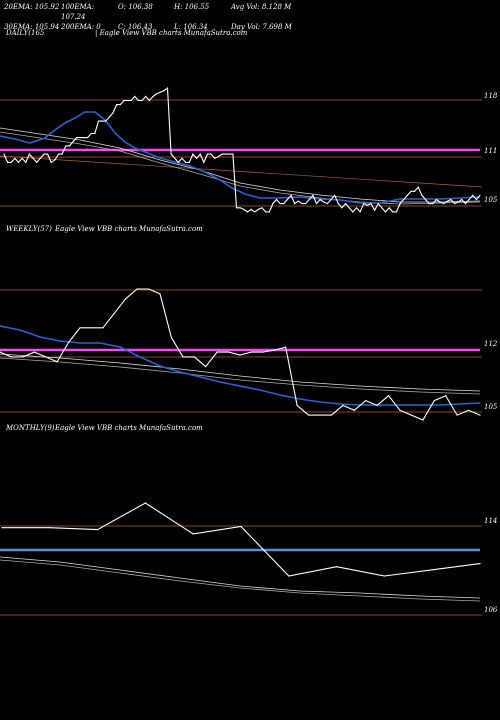 The height and width of the screenshot is (720, 500). What do you see at coordinates (128, 428) in the screenshot?
I see `monthly-subtitle: Eagle View VBB charts MunafaSutra.com` at bounding box center [128, 428].